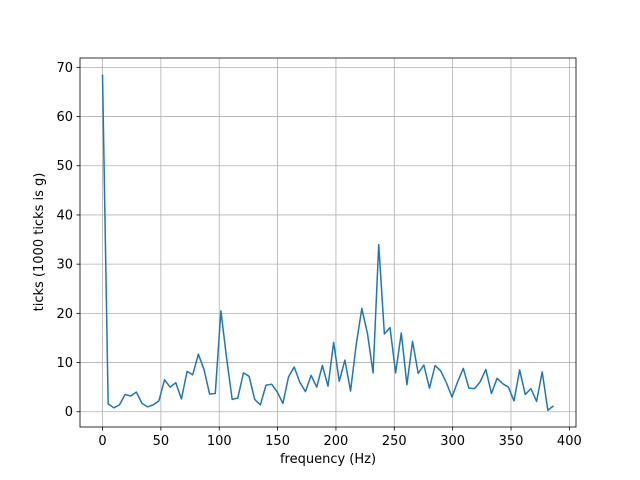  I want to click on y-tick-label: 30, so click(64, 265).